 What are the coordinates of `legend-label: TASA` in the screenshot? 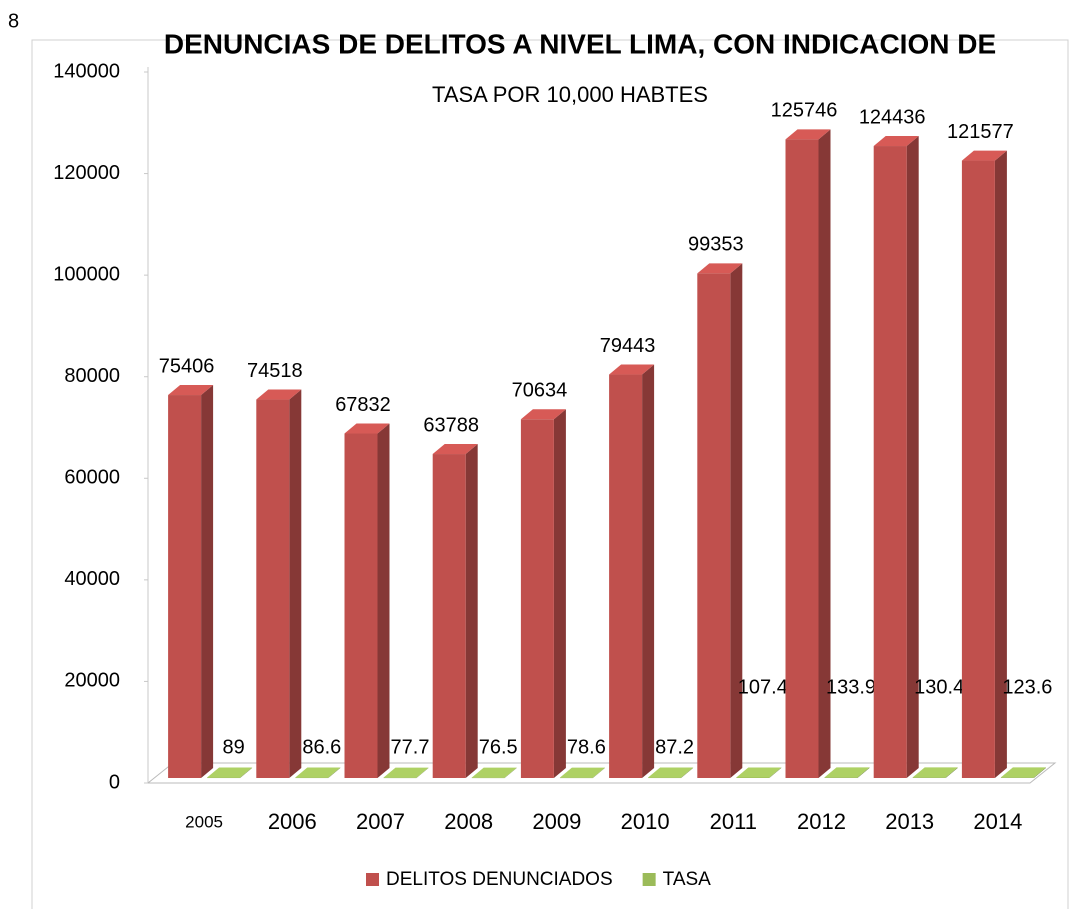 It's located at (687, 879).